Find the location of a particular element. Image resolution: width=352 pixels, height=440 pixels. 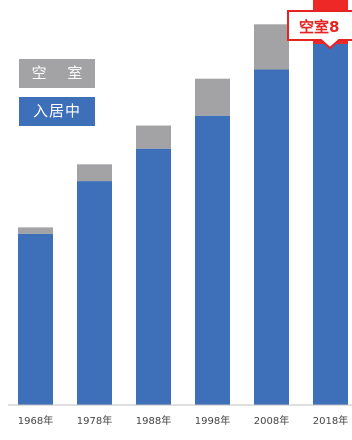

bar-vacant-1978年 is located at coordinates (94, 173).